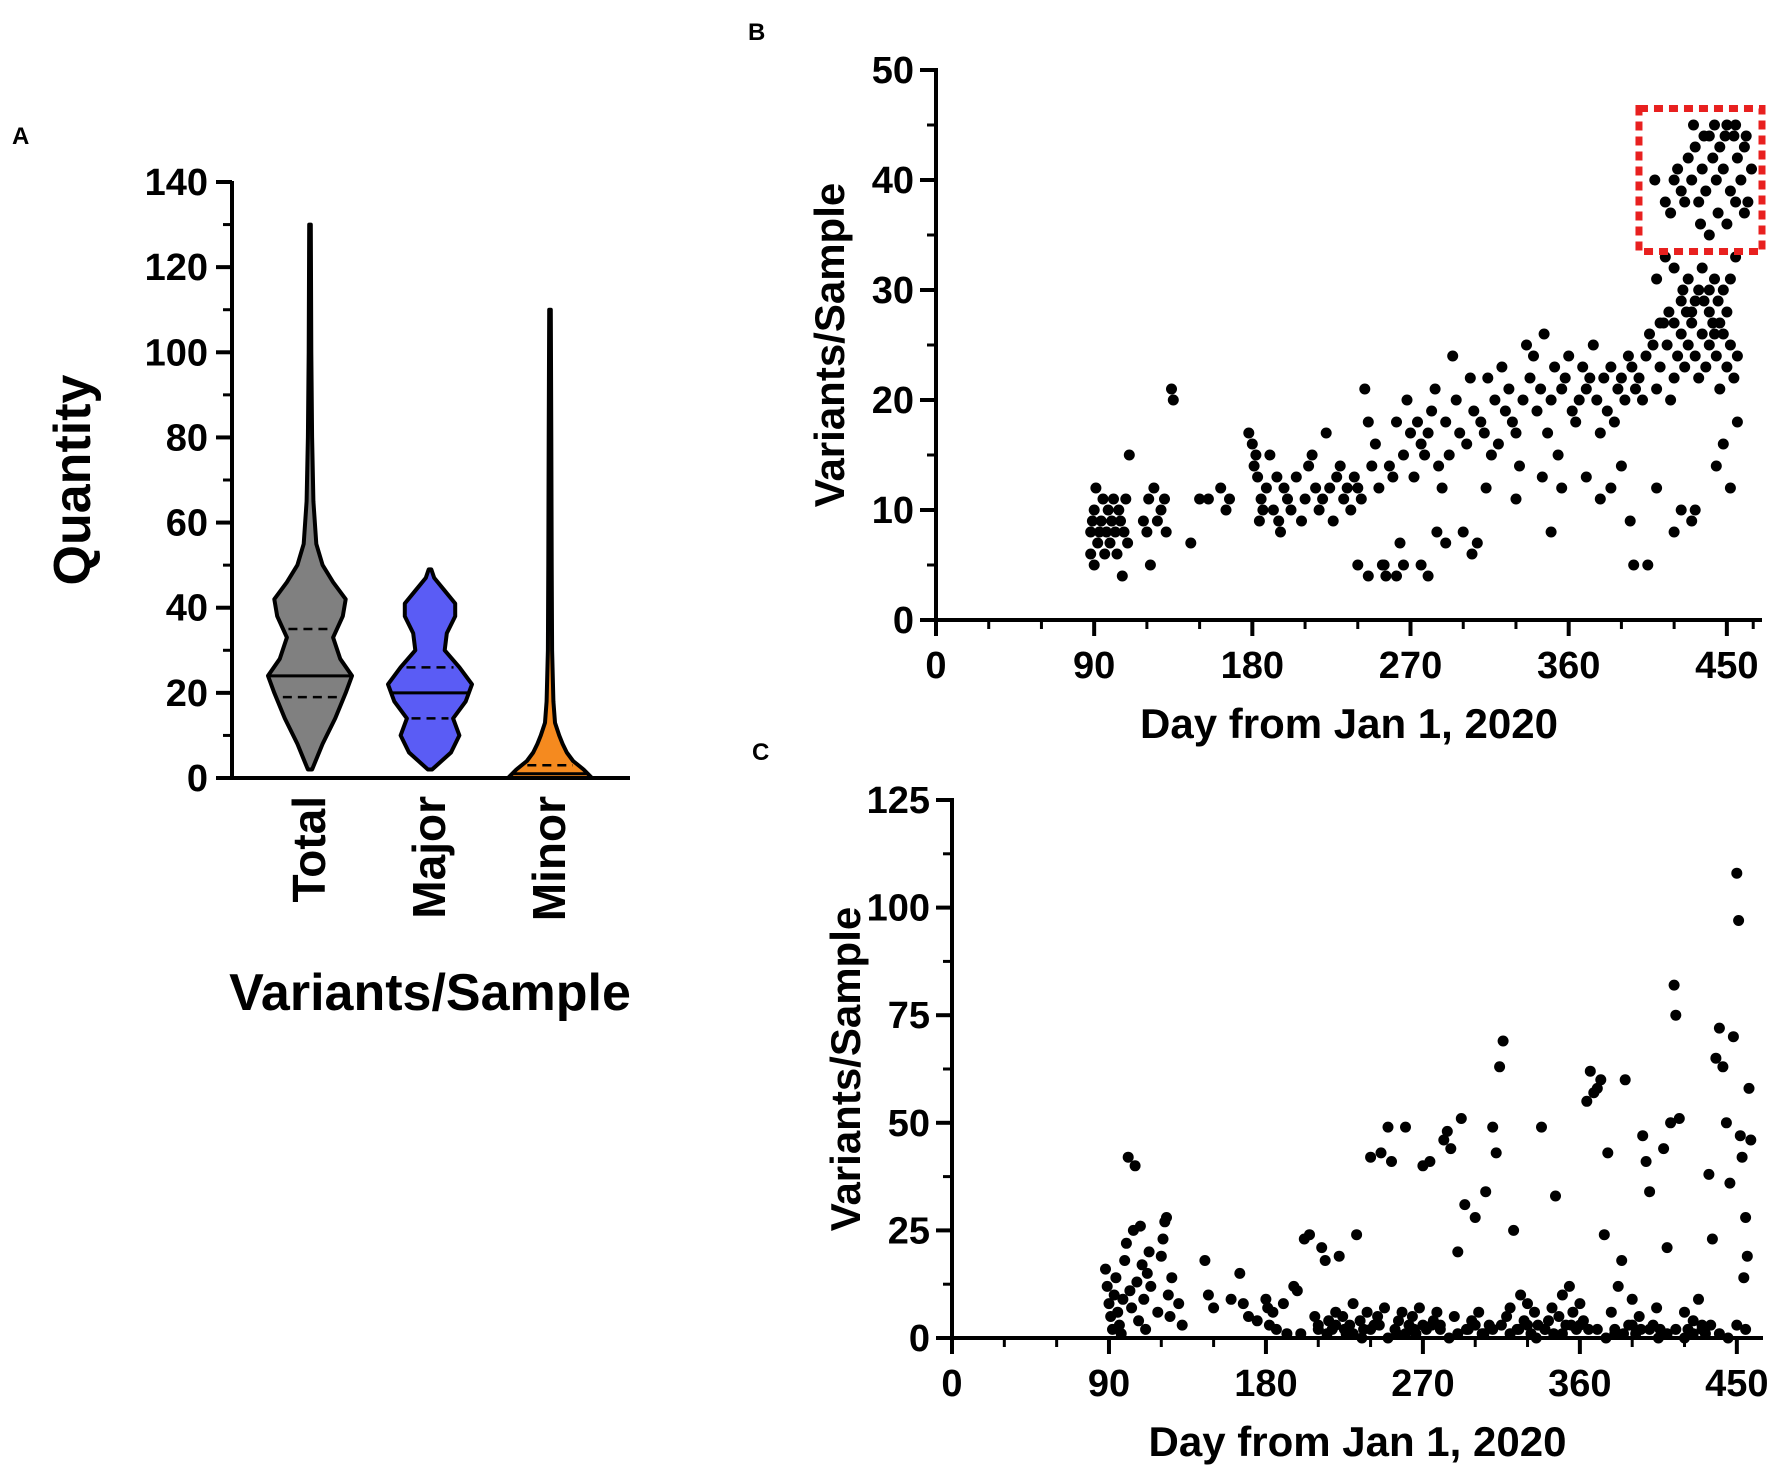  What do you see at coordinates (898, 909) in the screenshot?
I see `panel-c-y-tick-label: 100` at bounding box center [898, 909].